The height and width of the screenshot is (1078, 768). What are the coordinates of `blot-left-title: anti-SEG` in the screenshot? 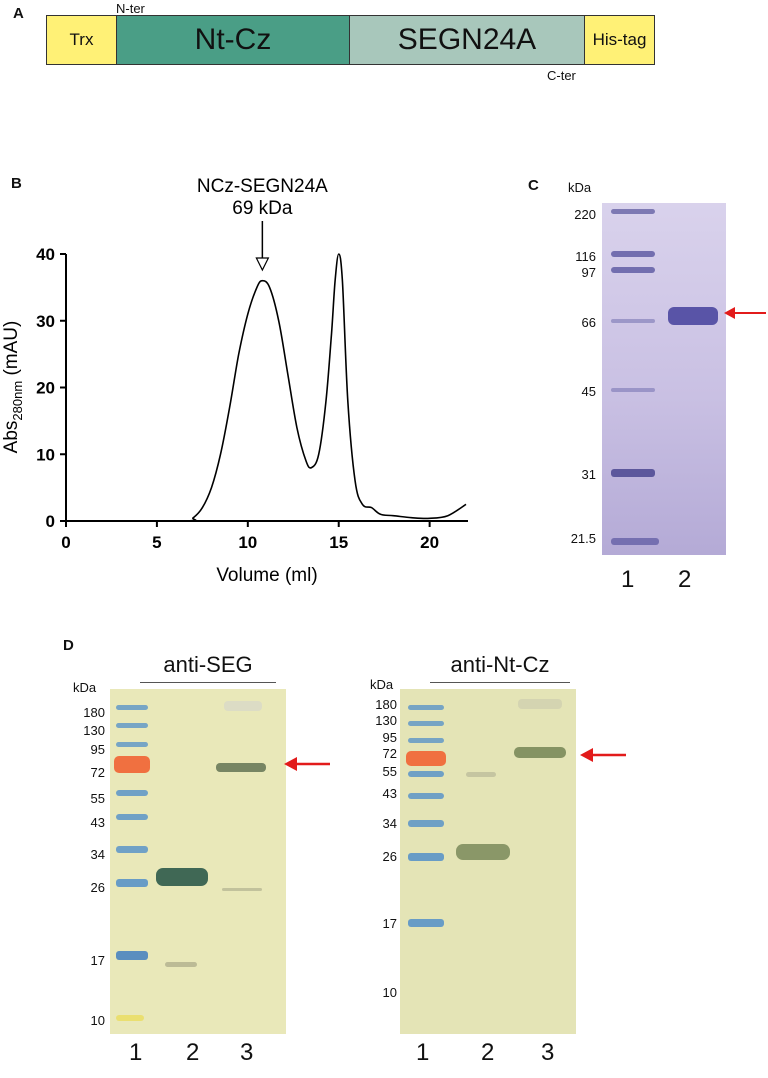 It's located at (208, 664).